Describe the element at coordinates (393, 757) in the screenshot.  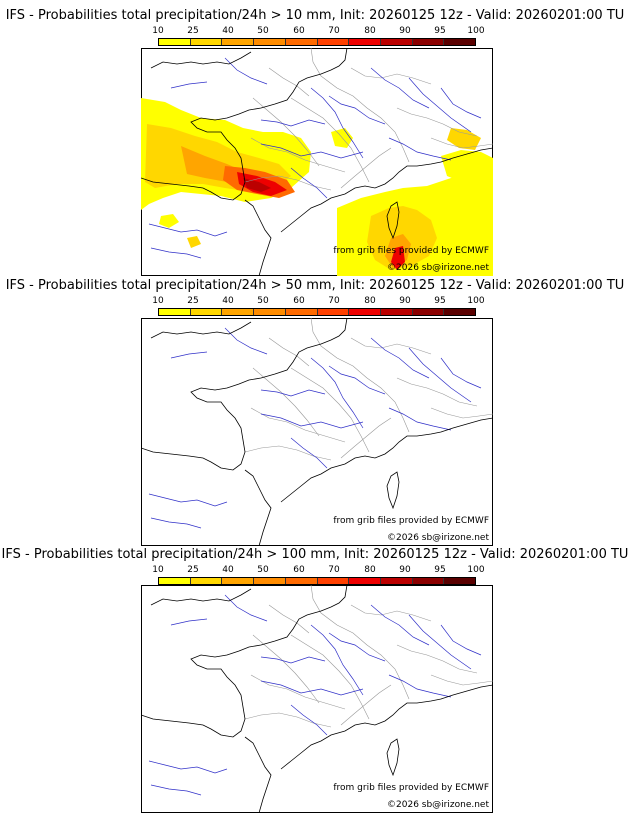
I see `island-corsica` at that location.